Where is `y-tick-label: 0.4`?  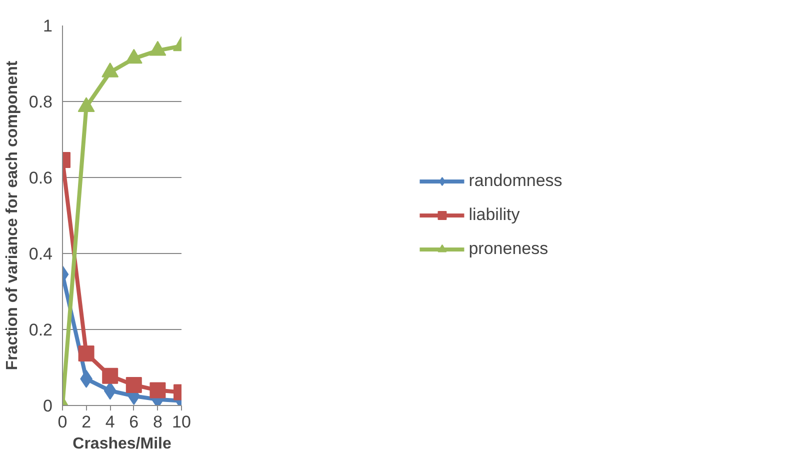 y-tick-label: 0.4 is located at coordinates (40, 254).